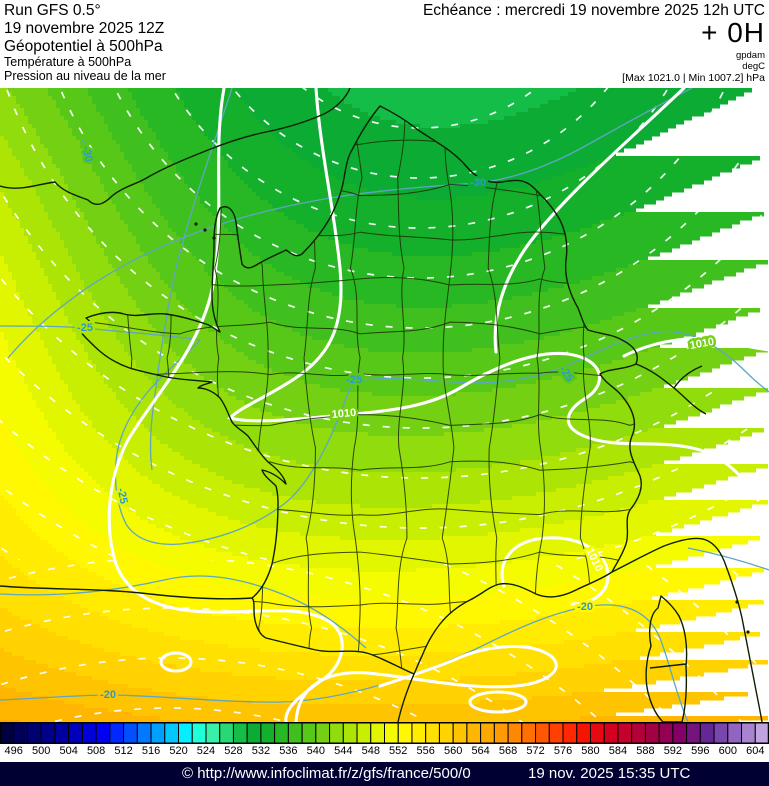 Image resolution: width=769 pixels, height=786 pixels. I want to click on param-temperature: Température à 500hPa, so click(68, 62).